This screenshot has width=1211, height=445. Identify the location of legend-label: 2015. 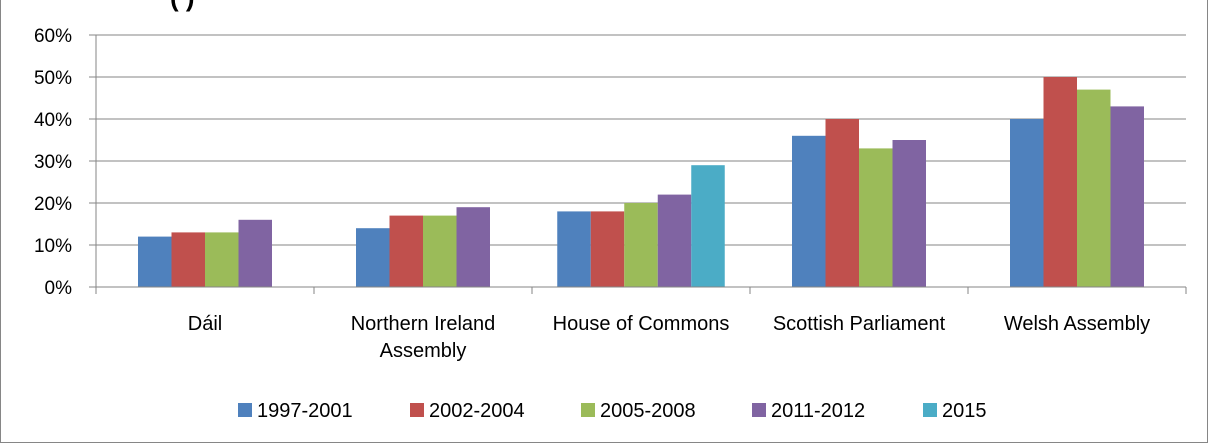
(964, 411).